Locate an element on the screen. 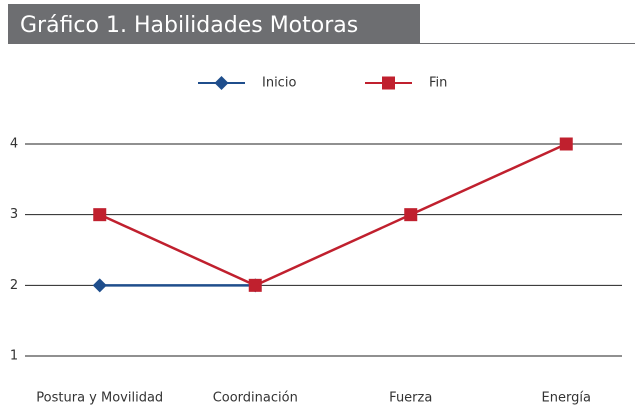 The height and width of the screenshot is (414, 635). title-bar is located at coordinates (214, 24).